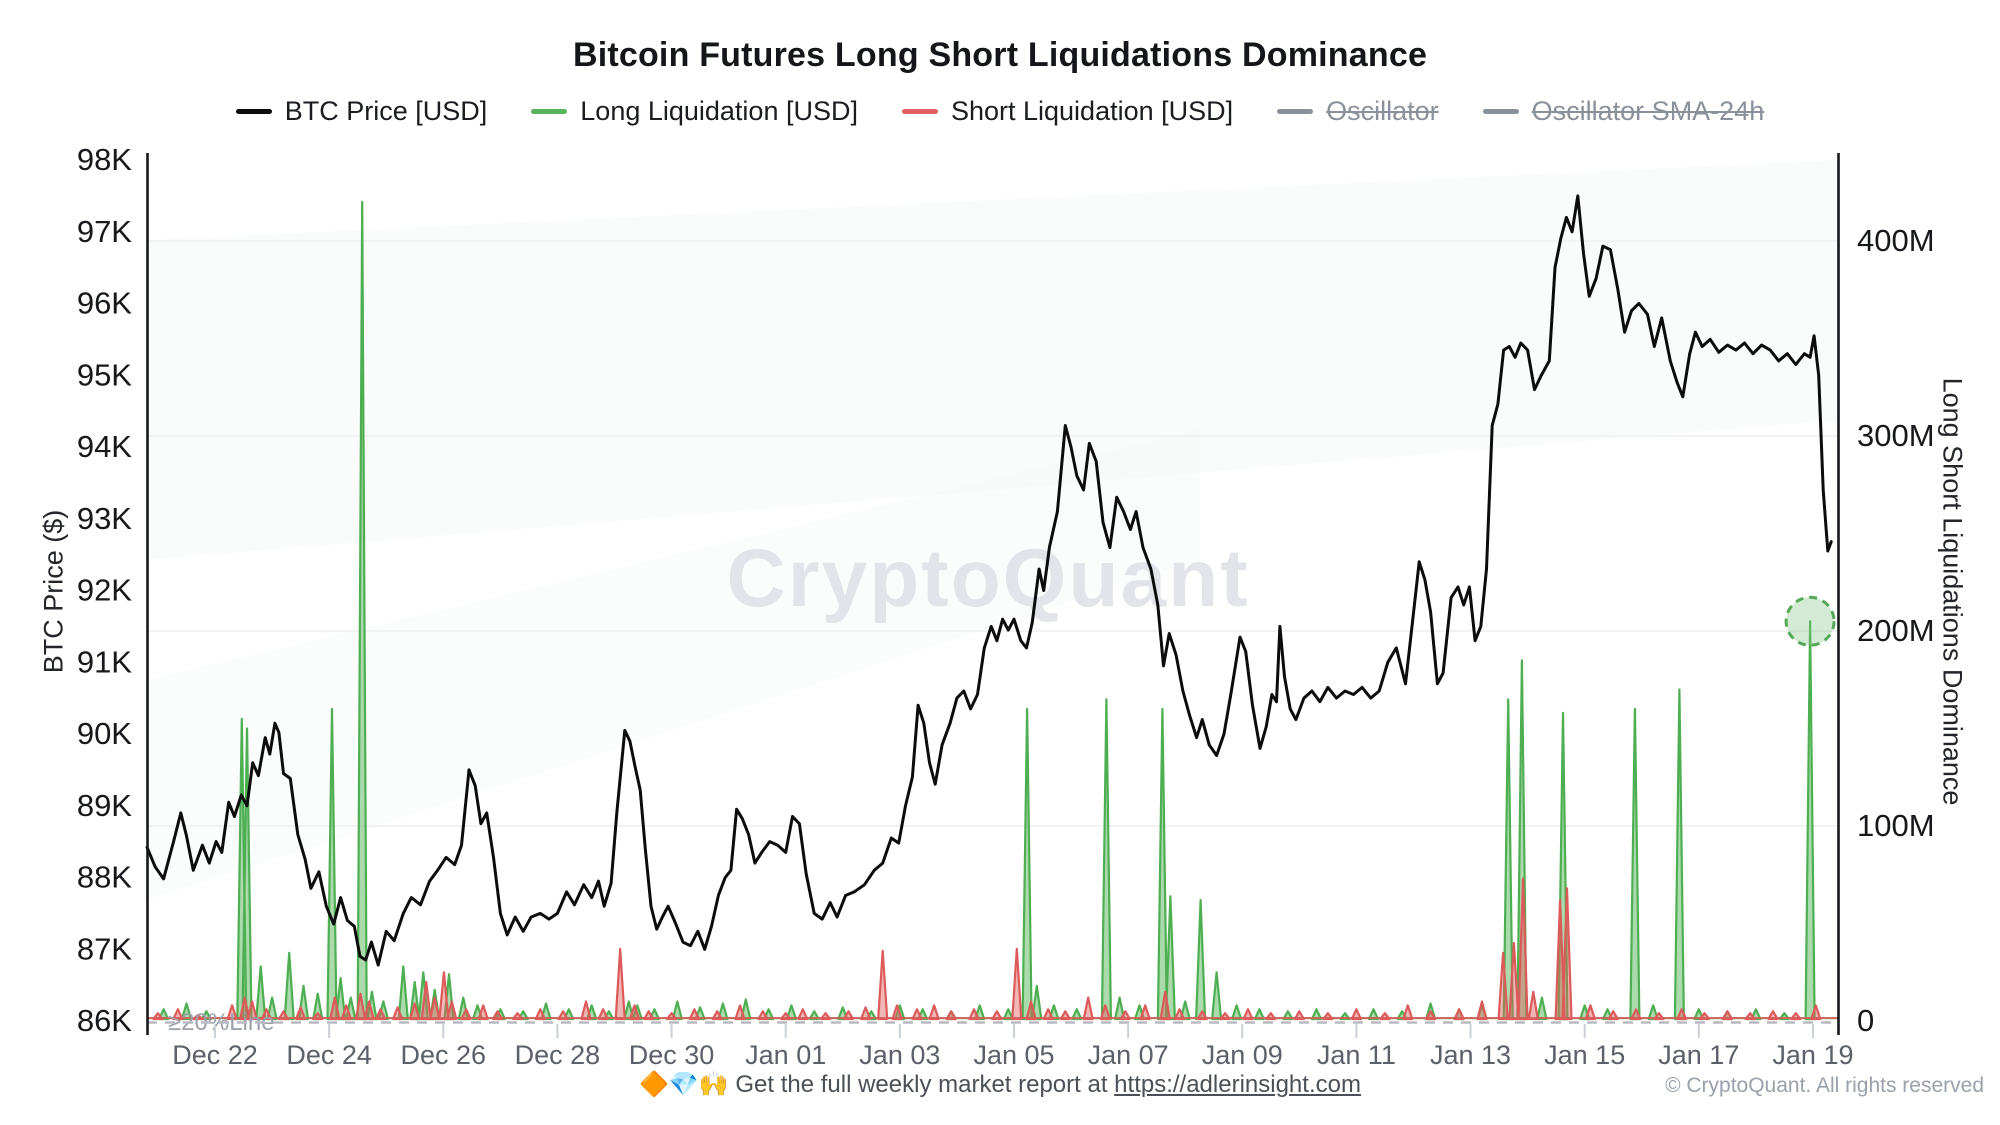  What do you see at coordinates (558, 1055) in the screenshot?
I see `x-tick-label: Dec 28` at bounding box center [558, 1055].